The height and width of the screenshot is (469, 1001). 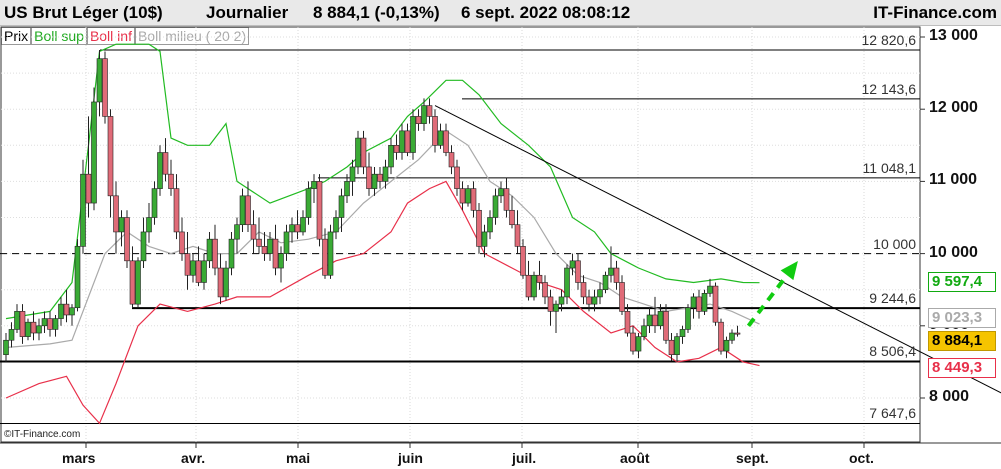 What do you see at coordinates (953, 252) in the screenshot?
I see `y-tick-label: 10 000` at bounding box center [953, 252].